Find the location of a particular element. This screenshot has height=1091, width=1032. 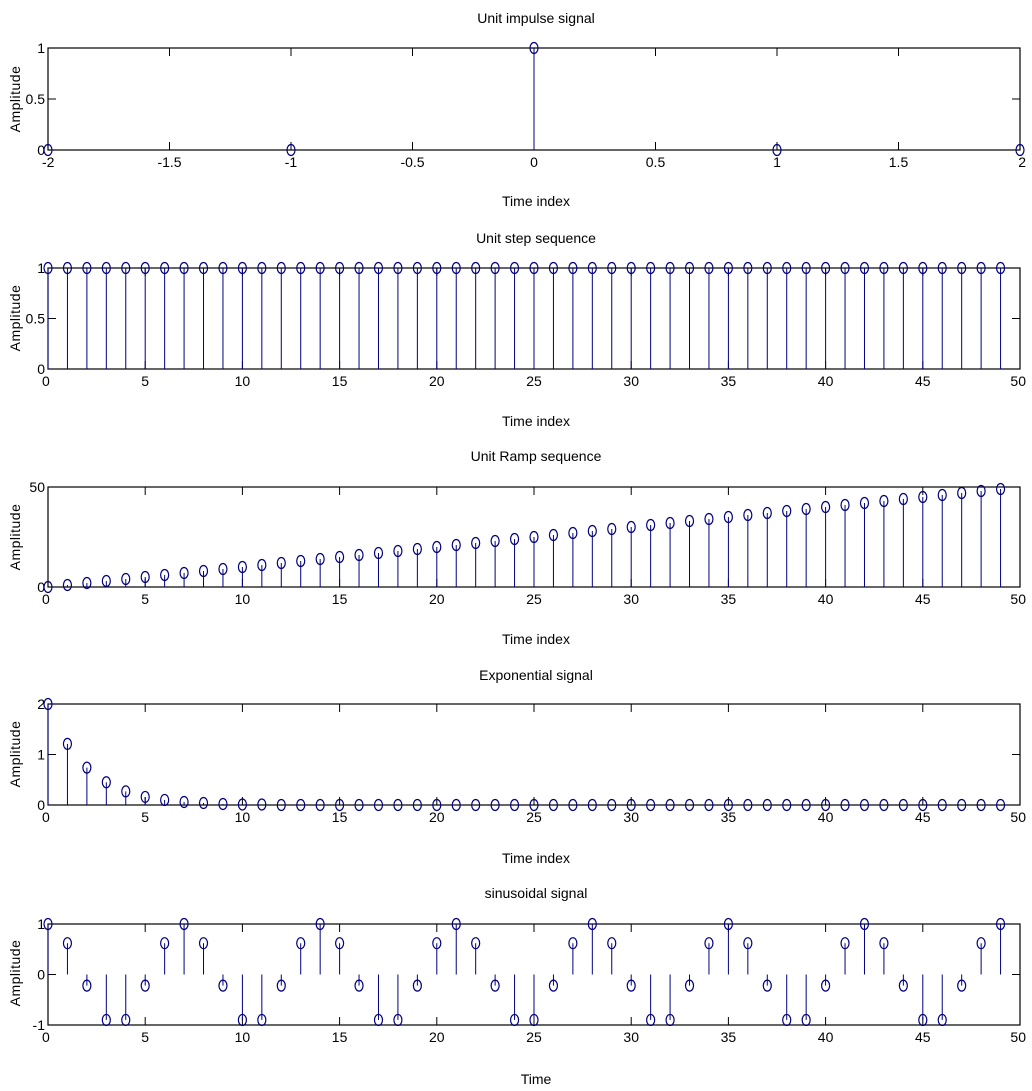

y-tick-label: -1 is located at coordinates (39, 1025).